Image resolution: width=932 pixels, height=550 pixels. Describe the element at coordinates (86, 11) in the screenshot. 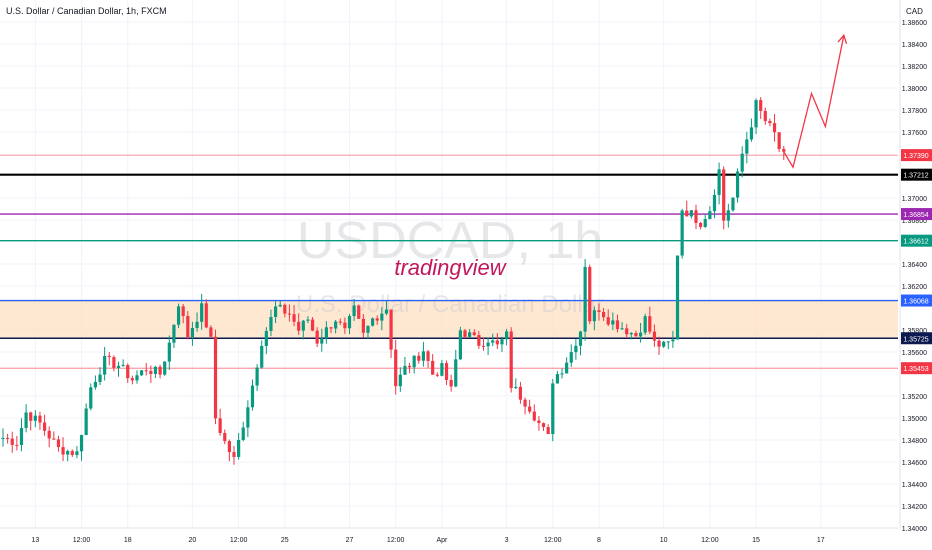

I see `symbol-title: U.S. Dollar / Canadian Dollar, 1h, FXCM` at that location.